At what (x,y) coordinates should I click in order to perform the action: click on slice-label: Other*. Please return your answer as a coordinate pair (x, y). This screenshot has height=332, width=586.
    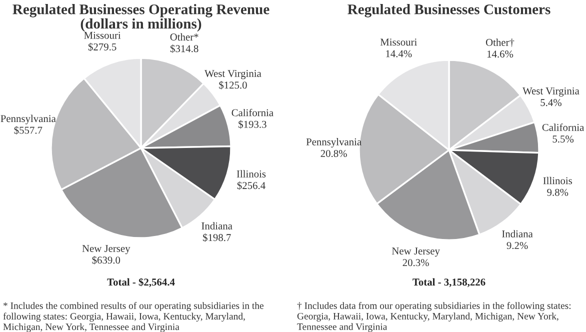
    Looking at the image, I should click on (184, 37).